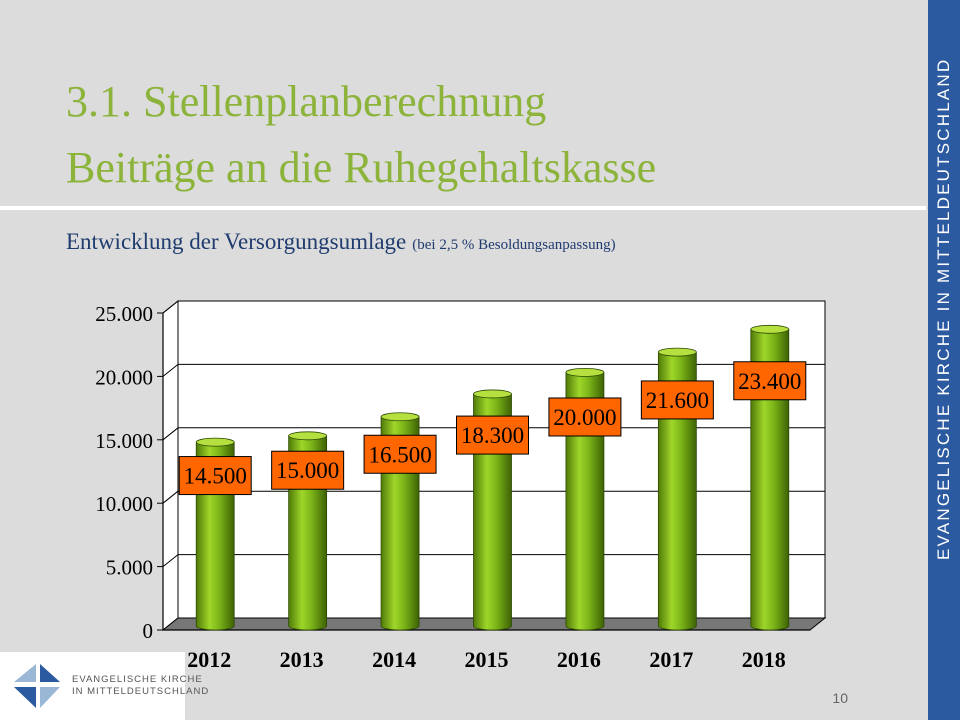 This screenshot has width=960, height=720. I want to click on logo-text: EVANGELISCHE KIRCHE IN MITTELDEUTSCHLAND, so click(140, 686).